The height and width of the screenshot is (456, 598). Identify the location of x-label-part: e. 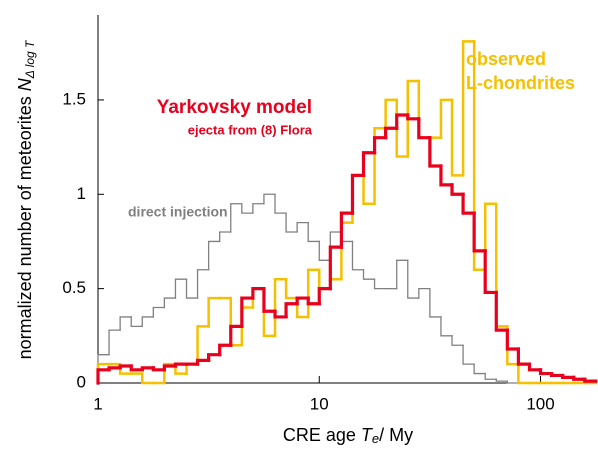
(375, 438).